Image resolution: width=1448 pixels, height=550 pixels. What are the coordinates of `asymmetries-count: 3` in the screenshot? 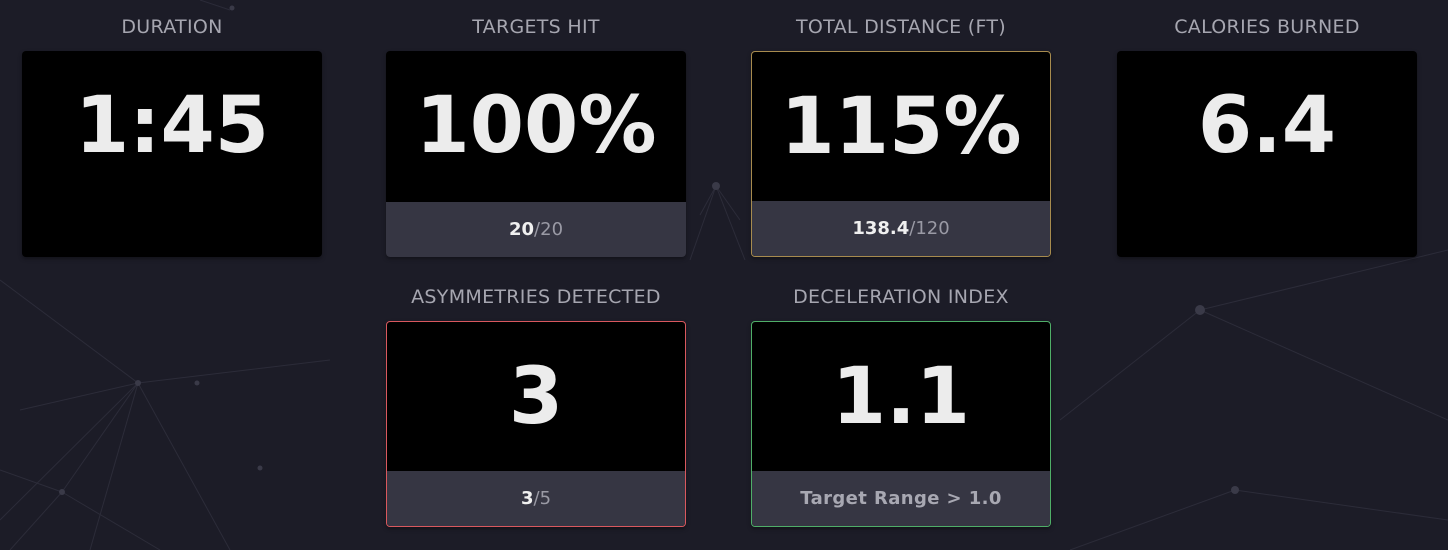 It's located at (527, 498).